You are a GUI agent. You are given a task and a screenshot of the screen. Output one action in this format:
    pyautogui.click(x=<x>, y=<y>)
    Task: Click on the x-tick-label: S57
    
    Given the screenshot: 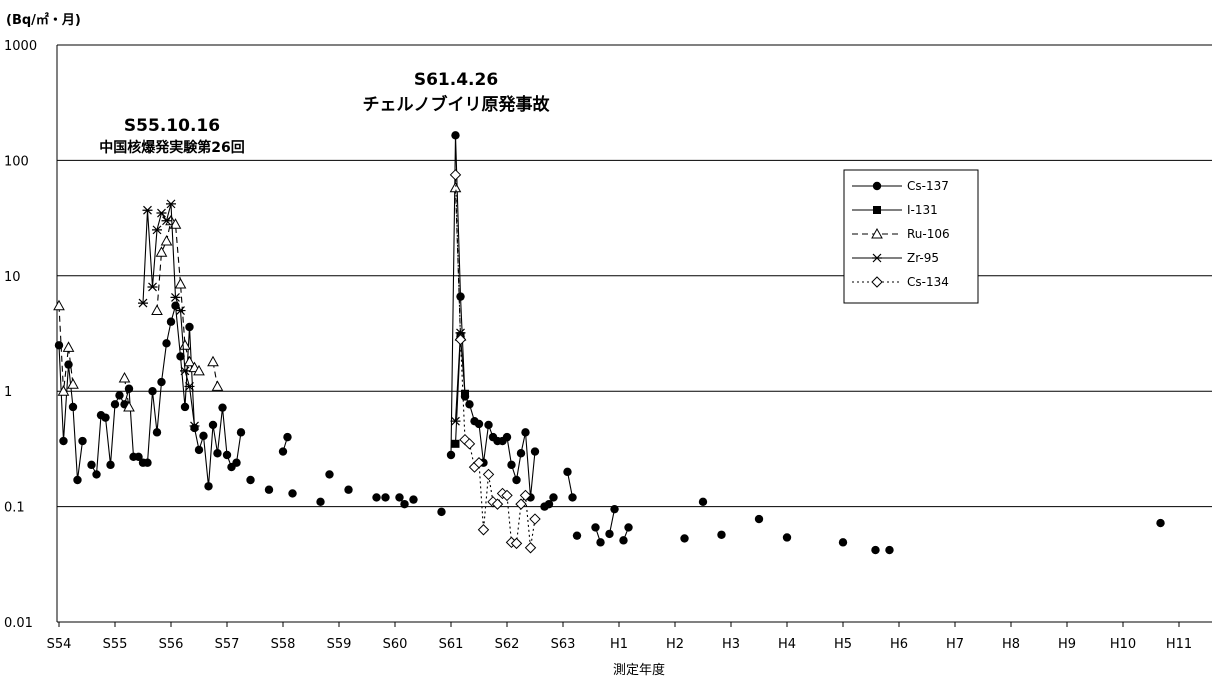 What is the action you would take?
    pyautogui.click(x=227, y=644)
    